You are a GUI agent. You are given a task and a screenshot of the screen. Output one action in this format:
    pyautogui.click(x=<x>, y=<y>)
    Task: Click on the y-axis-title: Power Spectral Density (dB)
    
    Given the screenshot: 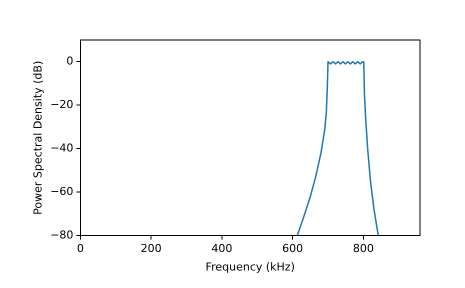 What is the action you would take?
    pyautogui.click(x=37, y=137)
    